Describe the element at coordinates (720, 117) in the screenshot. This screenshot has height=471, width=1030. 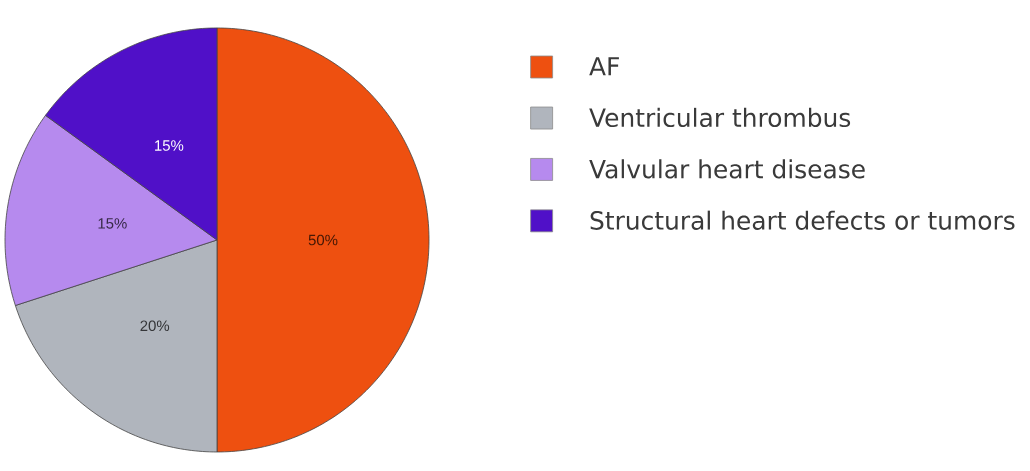
I see `legend-label: Ventricular thrombus` at that location.